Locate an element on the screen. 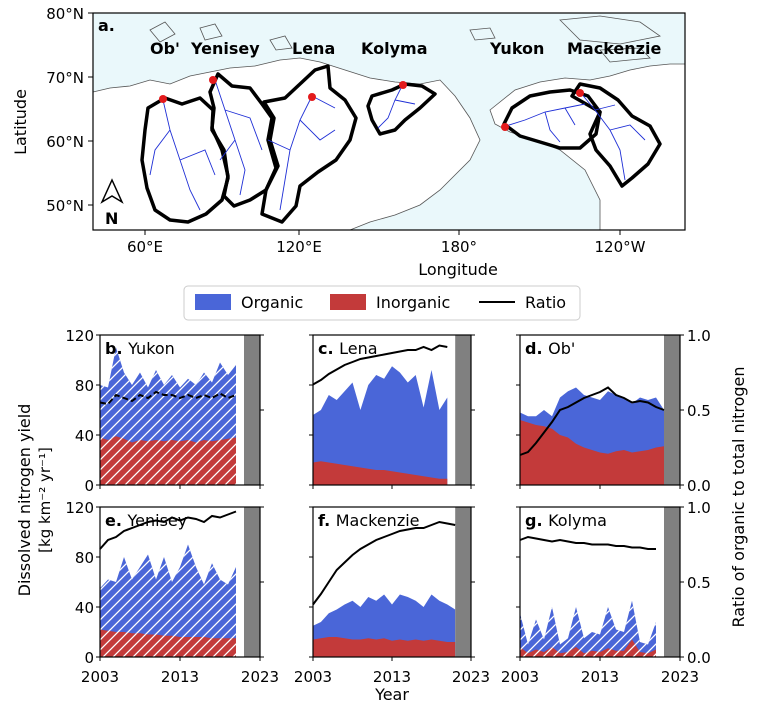 The height and width of the screenshot is (707, 758). subplot-kolyma: g. Kolyma is located at coordinates (600, 583).